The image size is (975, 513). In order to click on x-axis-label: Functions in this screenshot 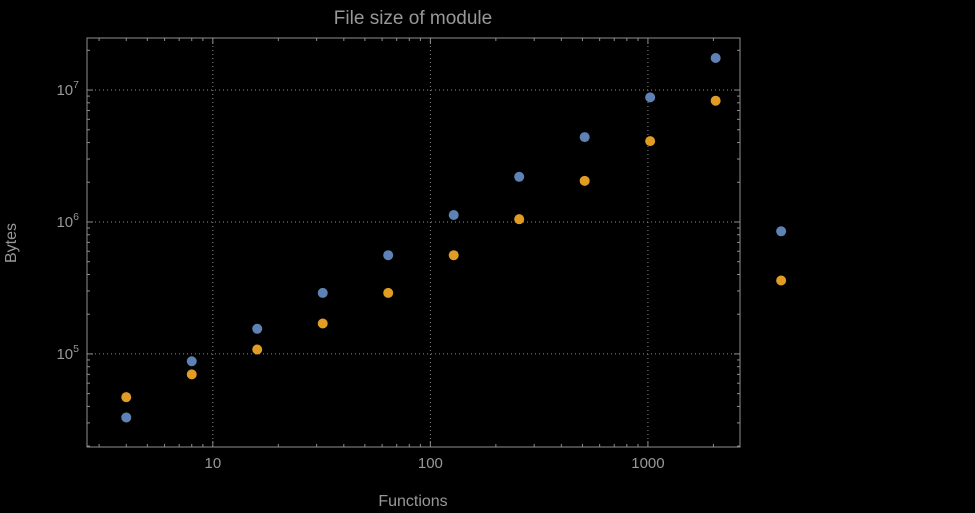, I will do `click(412, 501)`.